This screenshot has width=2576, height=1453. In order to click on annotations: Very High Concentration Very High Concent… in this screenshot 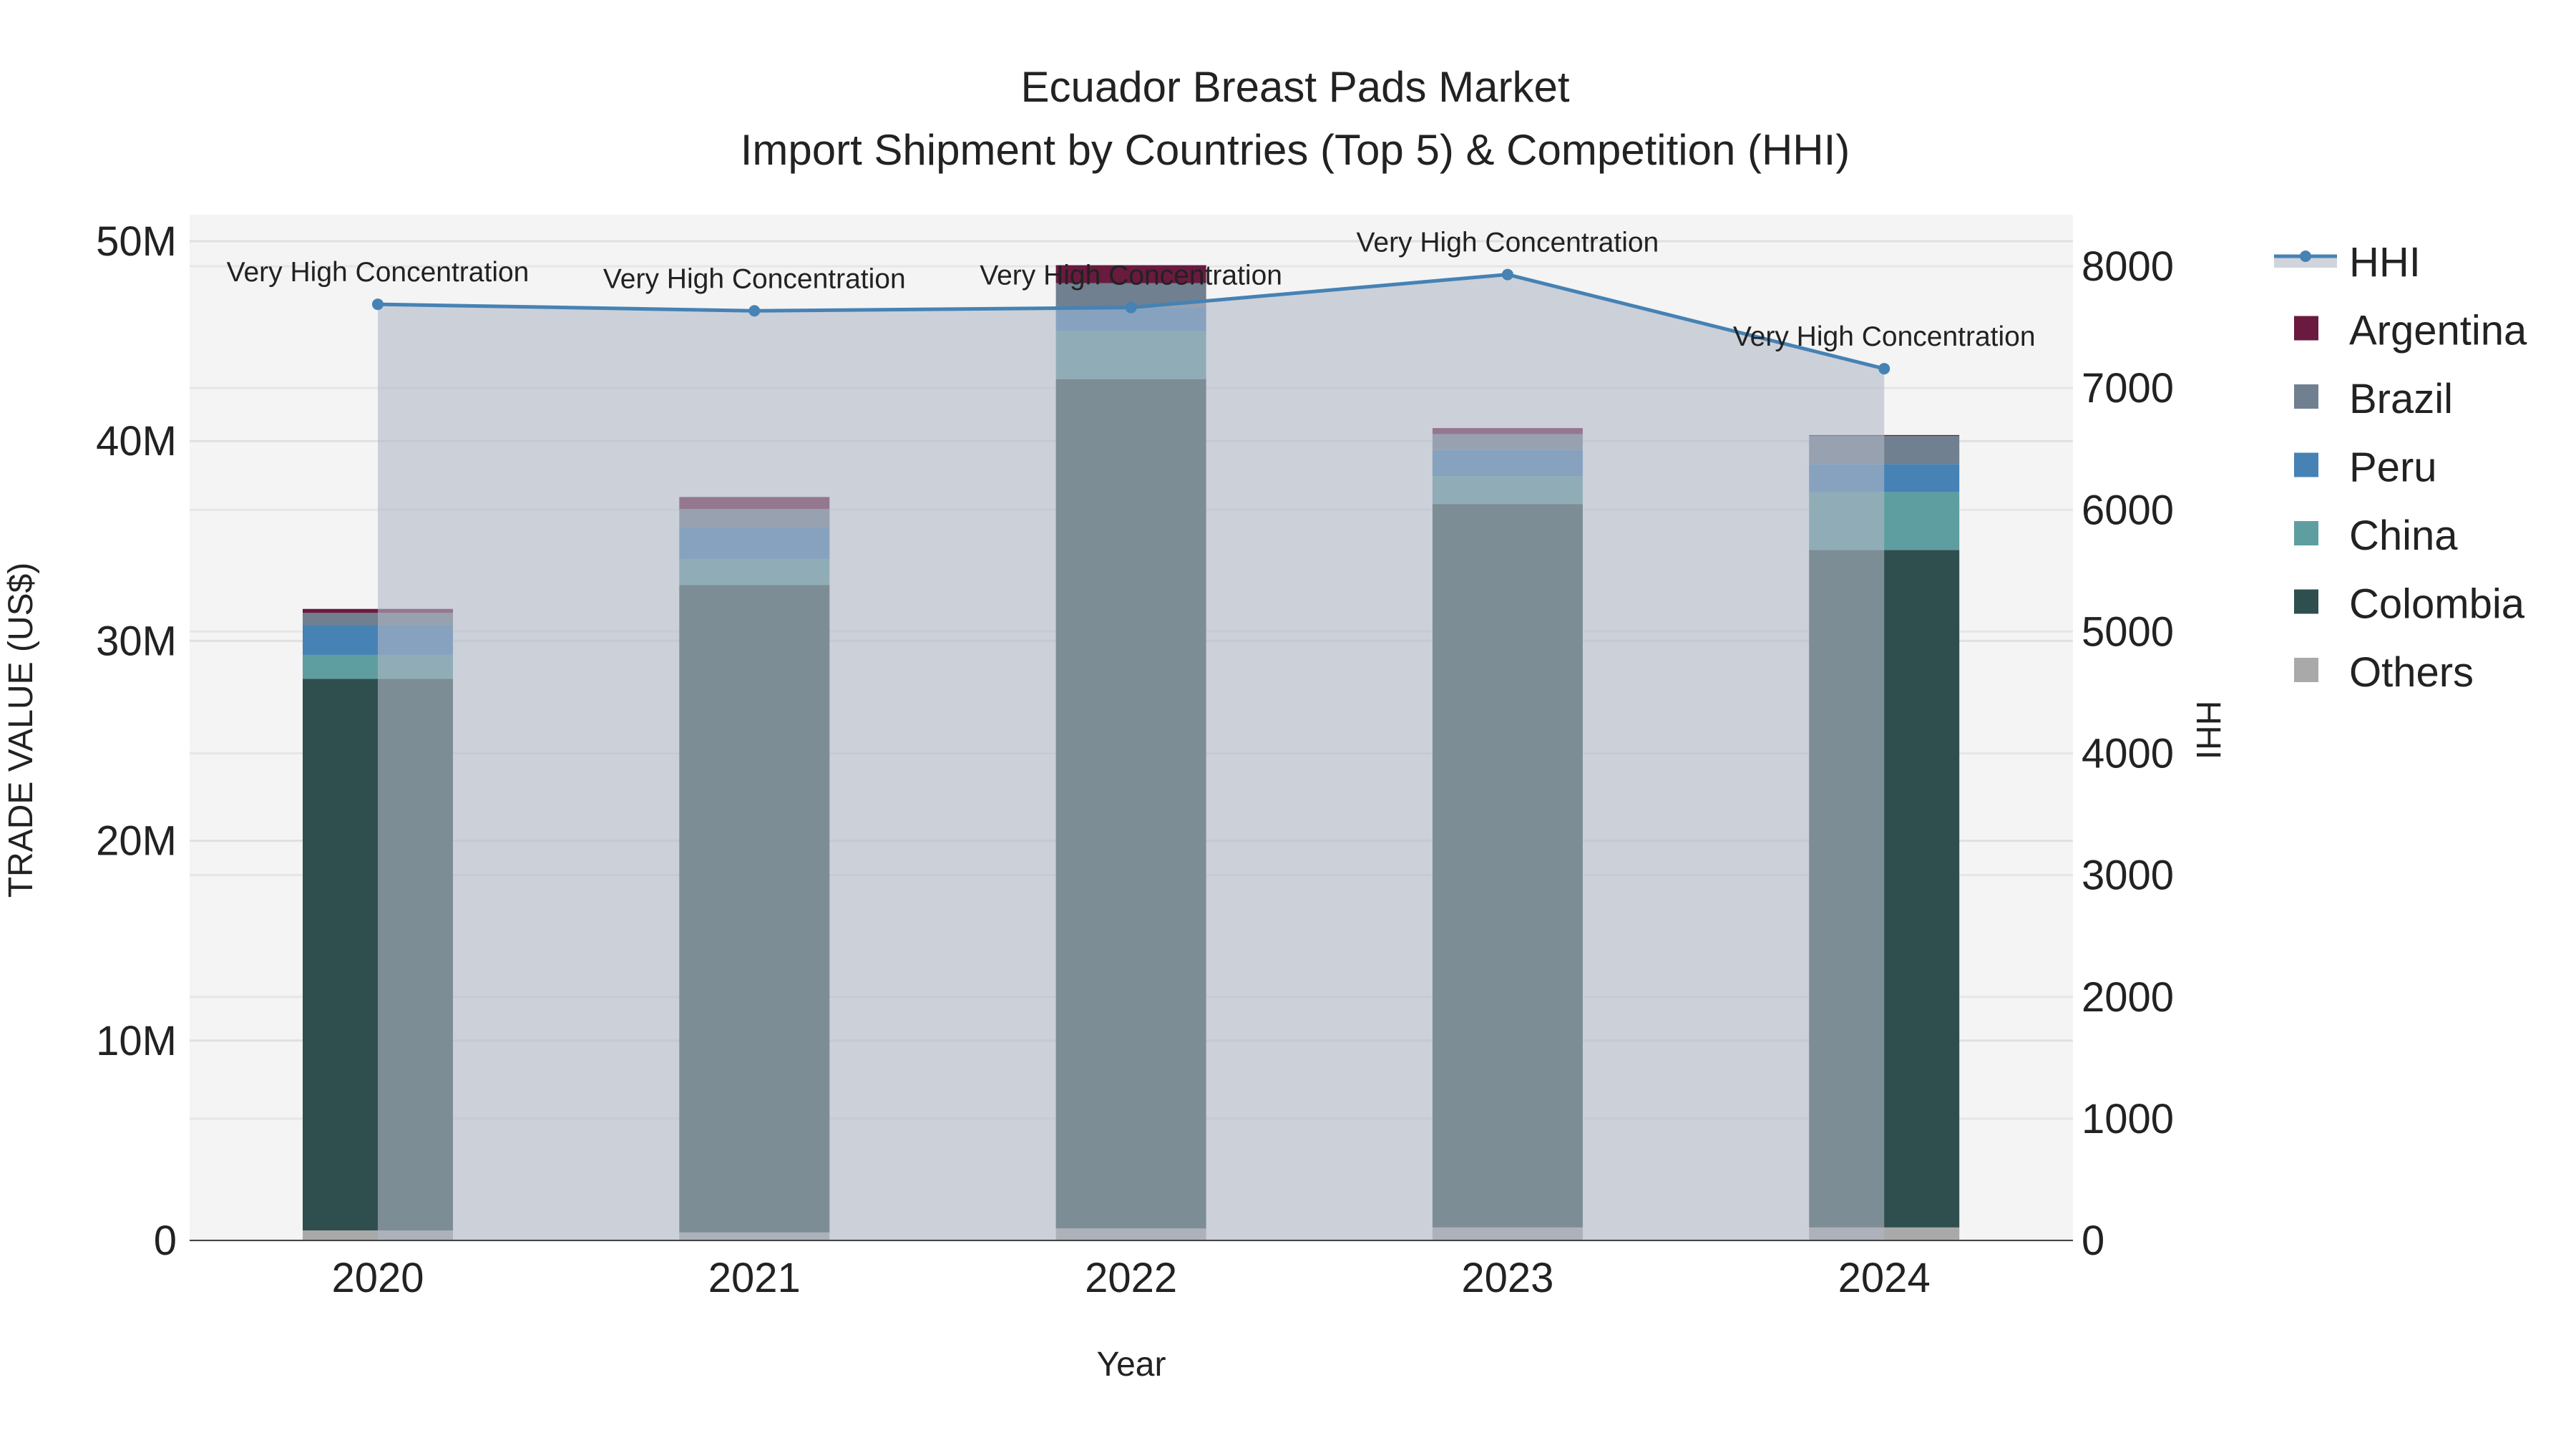, I will do `click(1131, 290)`.